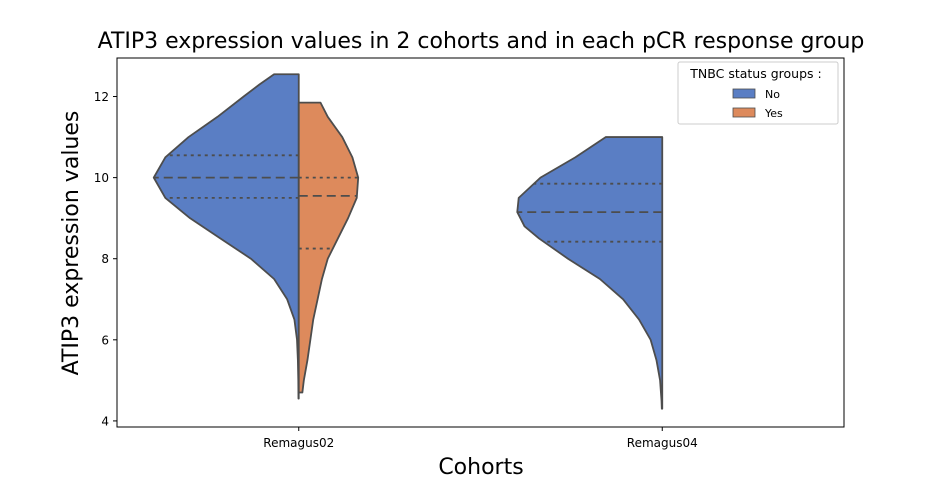 Image resolution: width=938 pixels, height=480 pixels. What do you see at coordinates (105, 340) in the screenshot?
I see `y-tick-label: 6` at bounding box center [105, 340].